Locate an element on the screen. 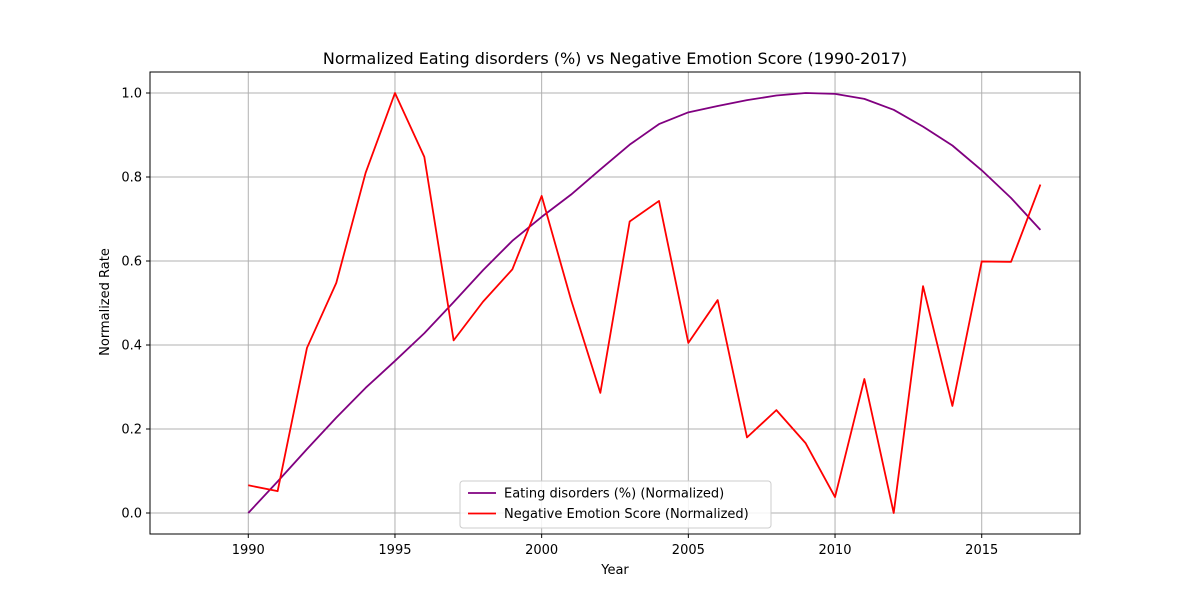 Image resolution: width=1200 pixels, height=600 pixels. y-tick-label: 0.8 is located at coordinates (131, 178).